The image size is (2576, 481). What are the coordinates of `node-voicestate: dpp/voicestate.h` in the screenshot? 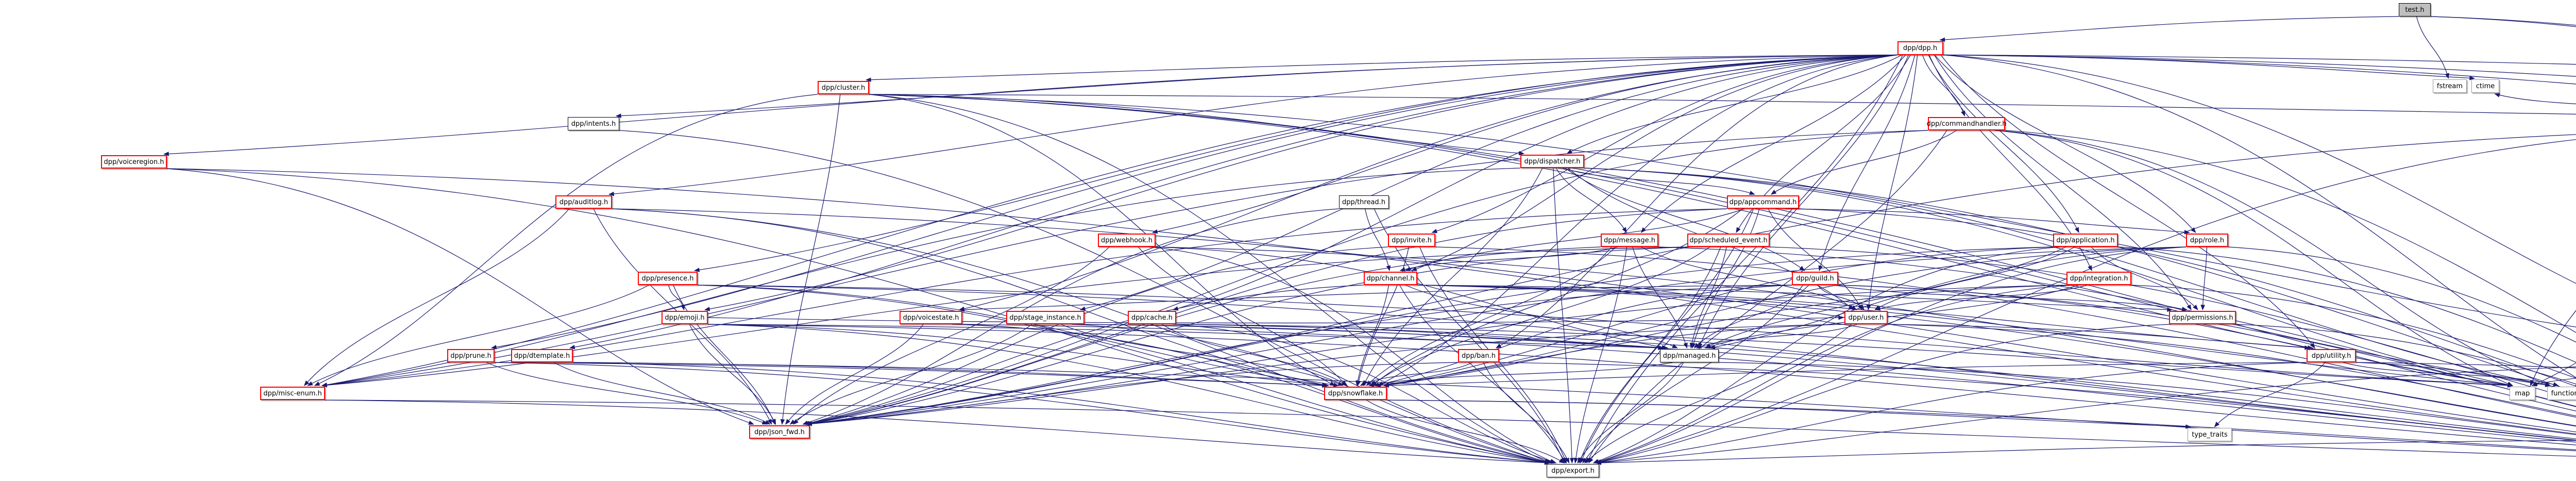 It's located at (931, 318).